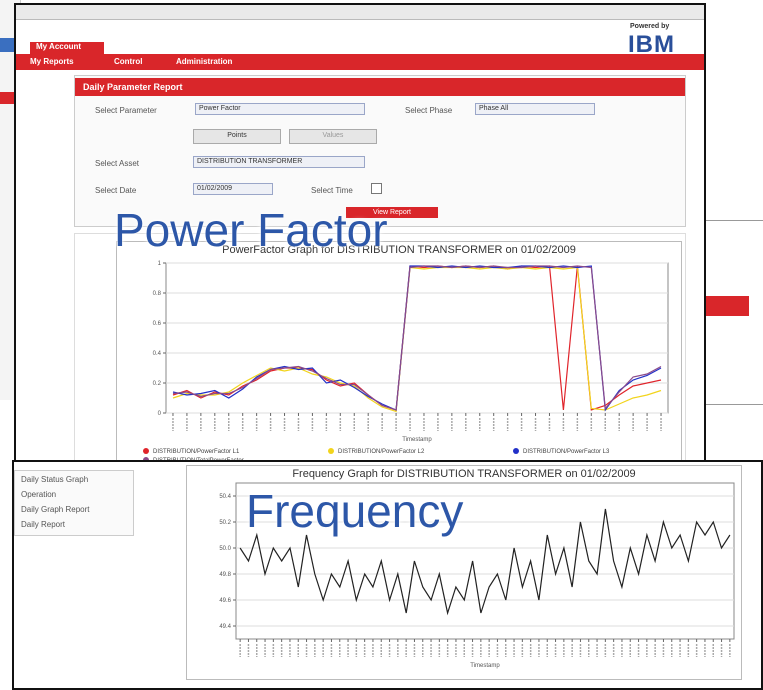 This screenshot has height=690, width=763. Describe the element at coordinates (225, 497) in the screenshot. I see `y-tick-label: 50.4` at that location.